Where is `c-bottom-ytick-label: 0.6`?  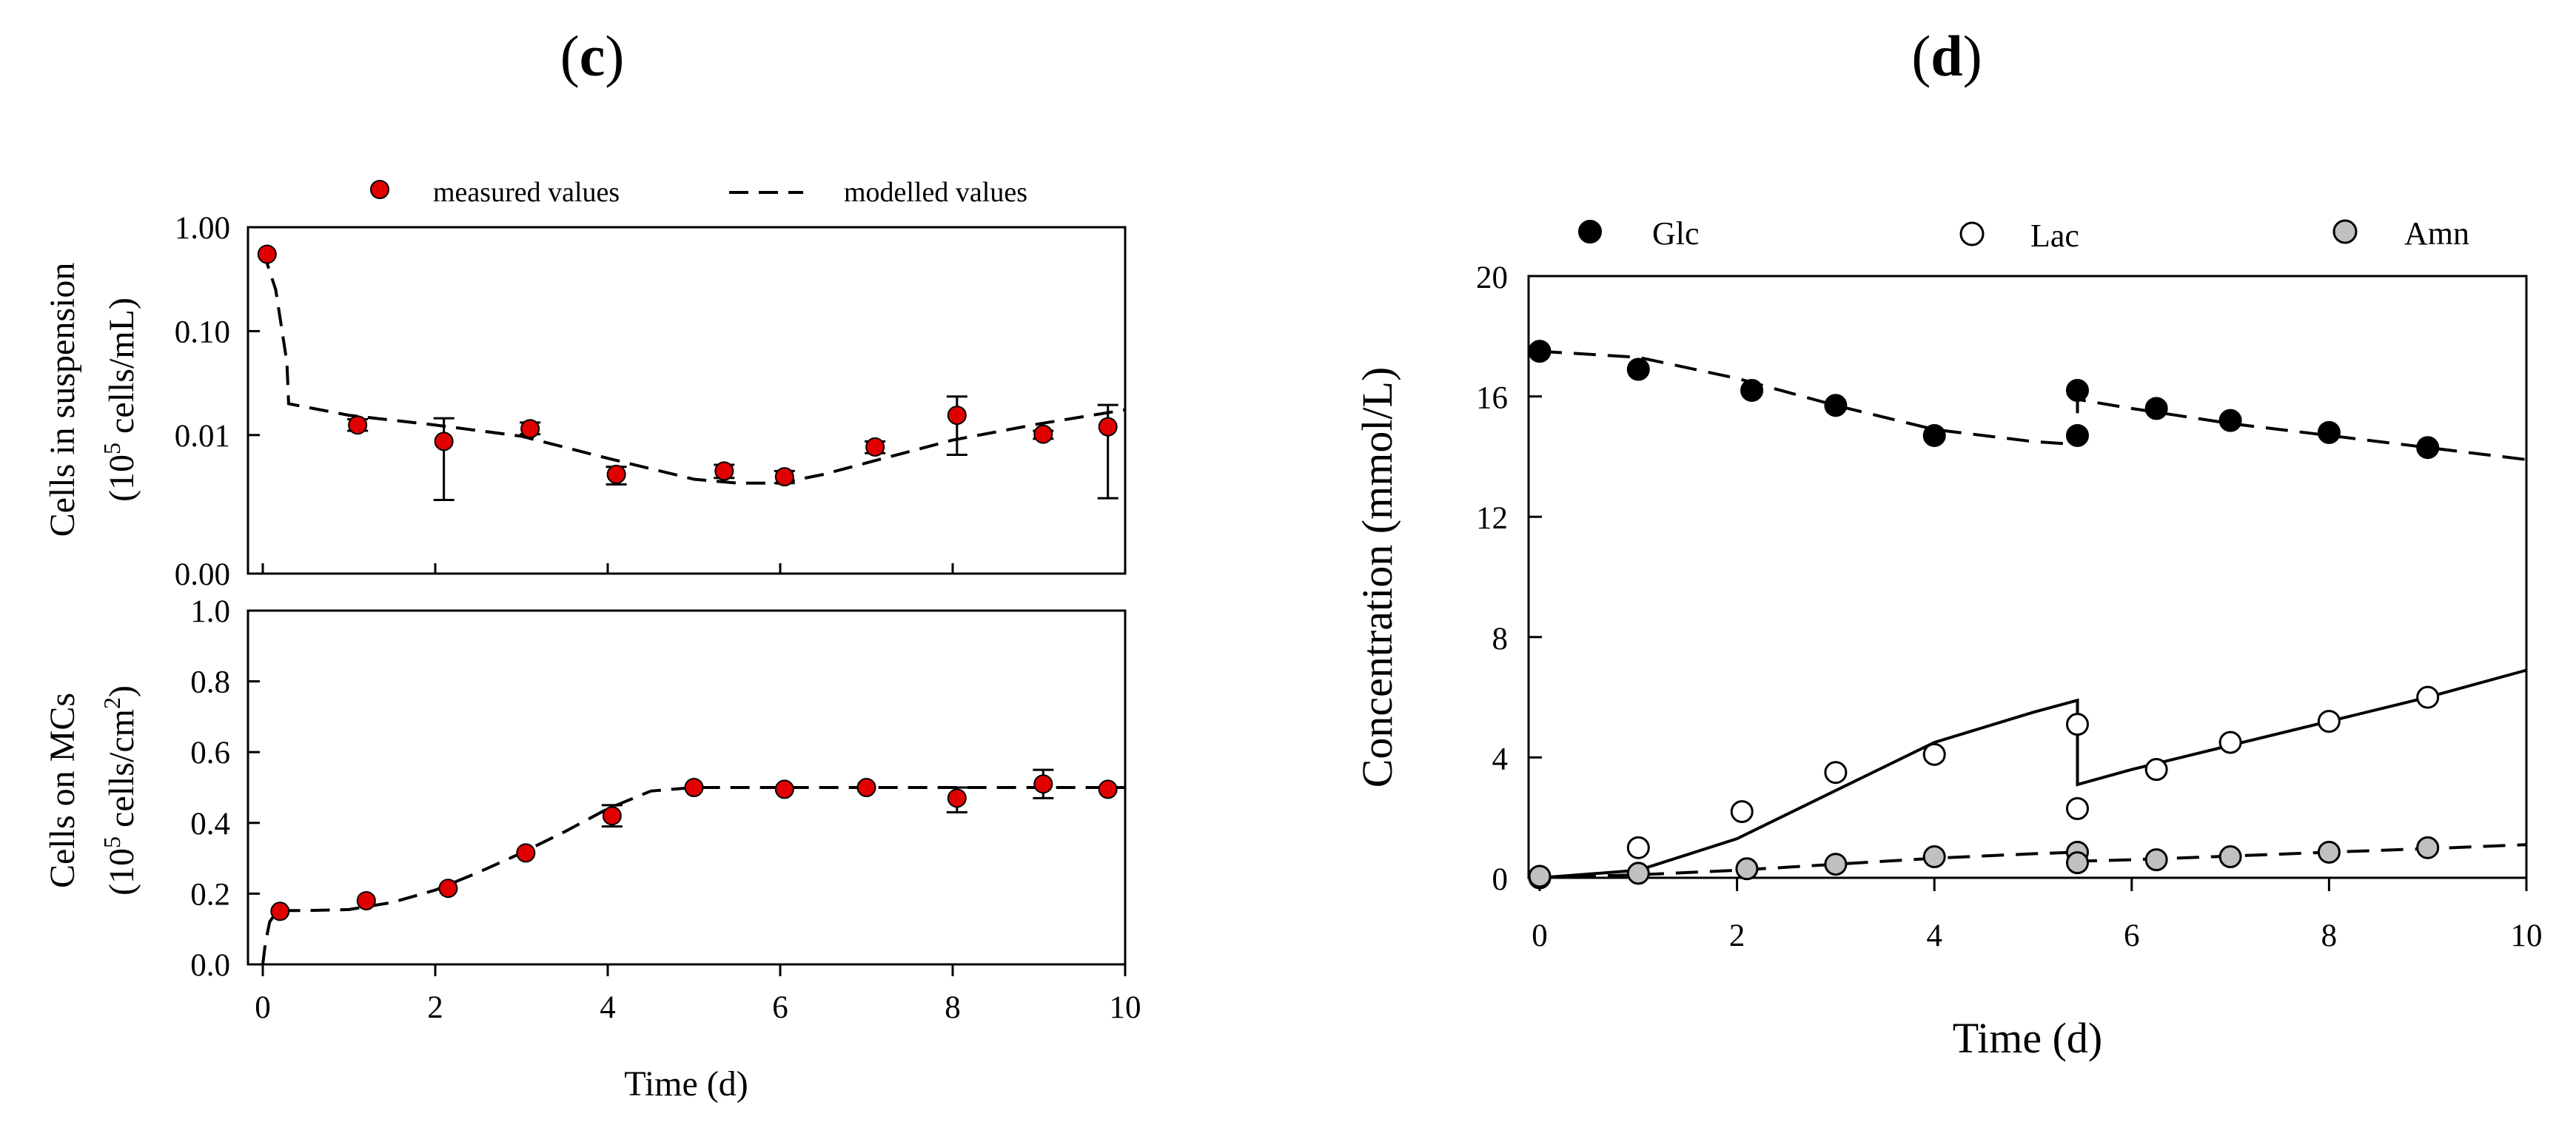
c-bottom-ytick-label: 0.6 is located at coordinates (210, 753).